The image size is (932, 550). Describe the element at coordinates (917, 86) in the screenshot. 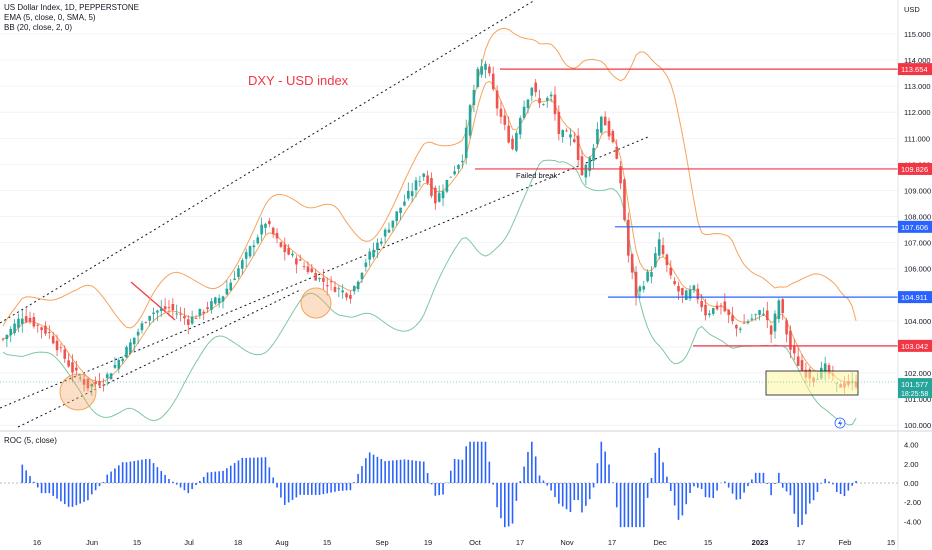

I see `price-tick-label: 113.000` at that location.